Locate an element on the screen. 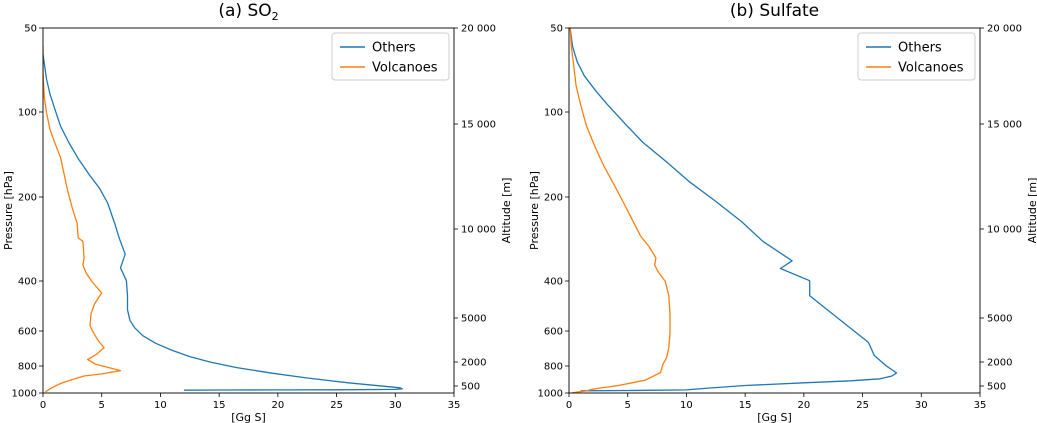 Image resolution: width=1037 pixels, height=423 pixels. chart-title: (a) SO2 is located at coordinates (248, 12).